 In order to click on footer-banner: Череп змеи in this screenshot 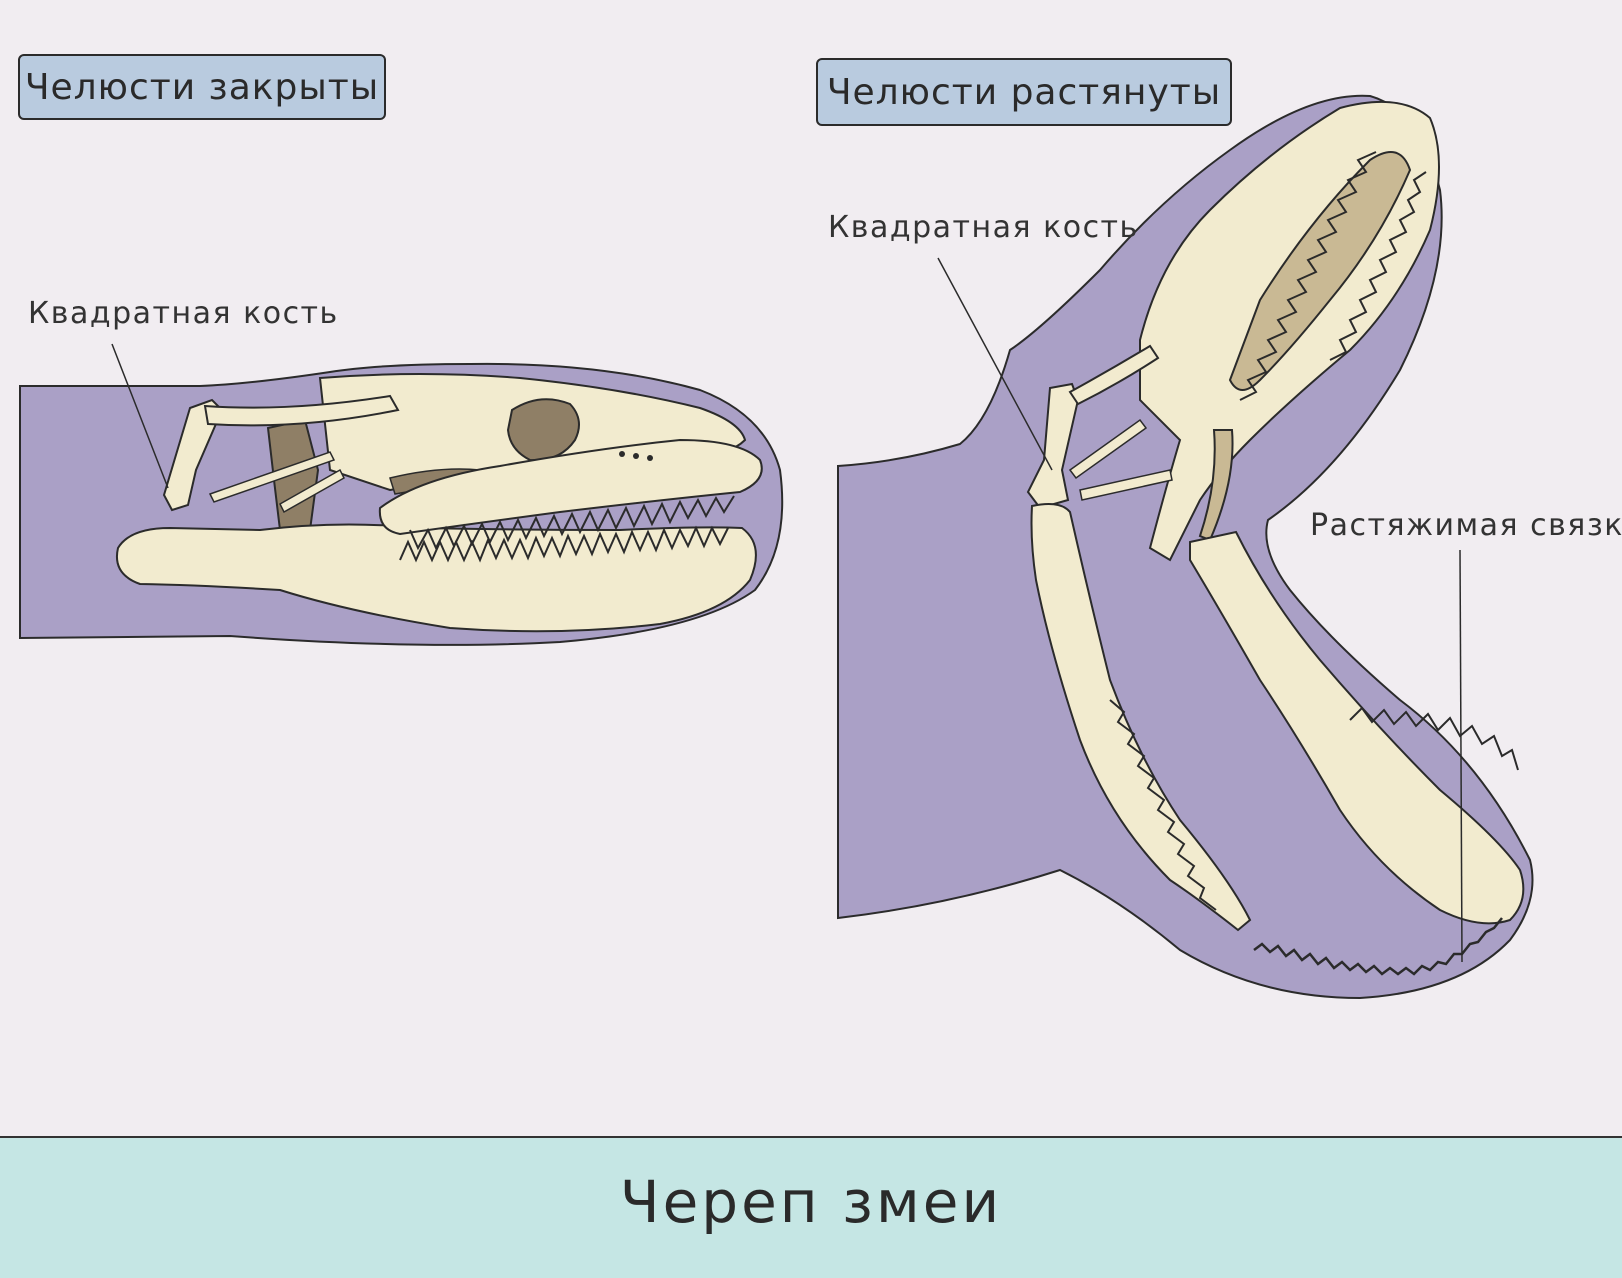, I will do `click(811, 1207)`.